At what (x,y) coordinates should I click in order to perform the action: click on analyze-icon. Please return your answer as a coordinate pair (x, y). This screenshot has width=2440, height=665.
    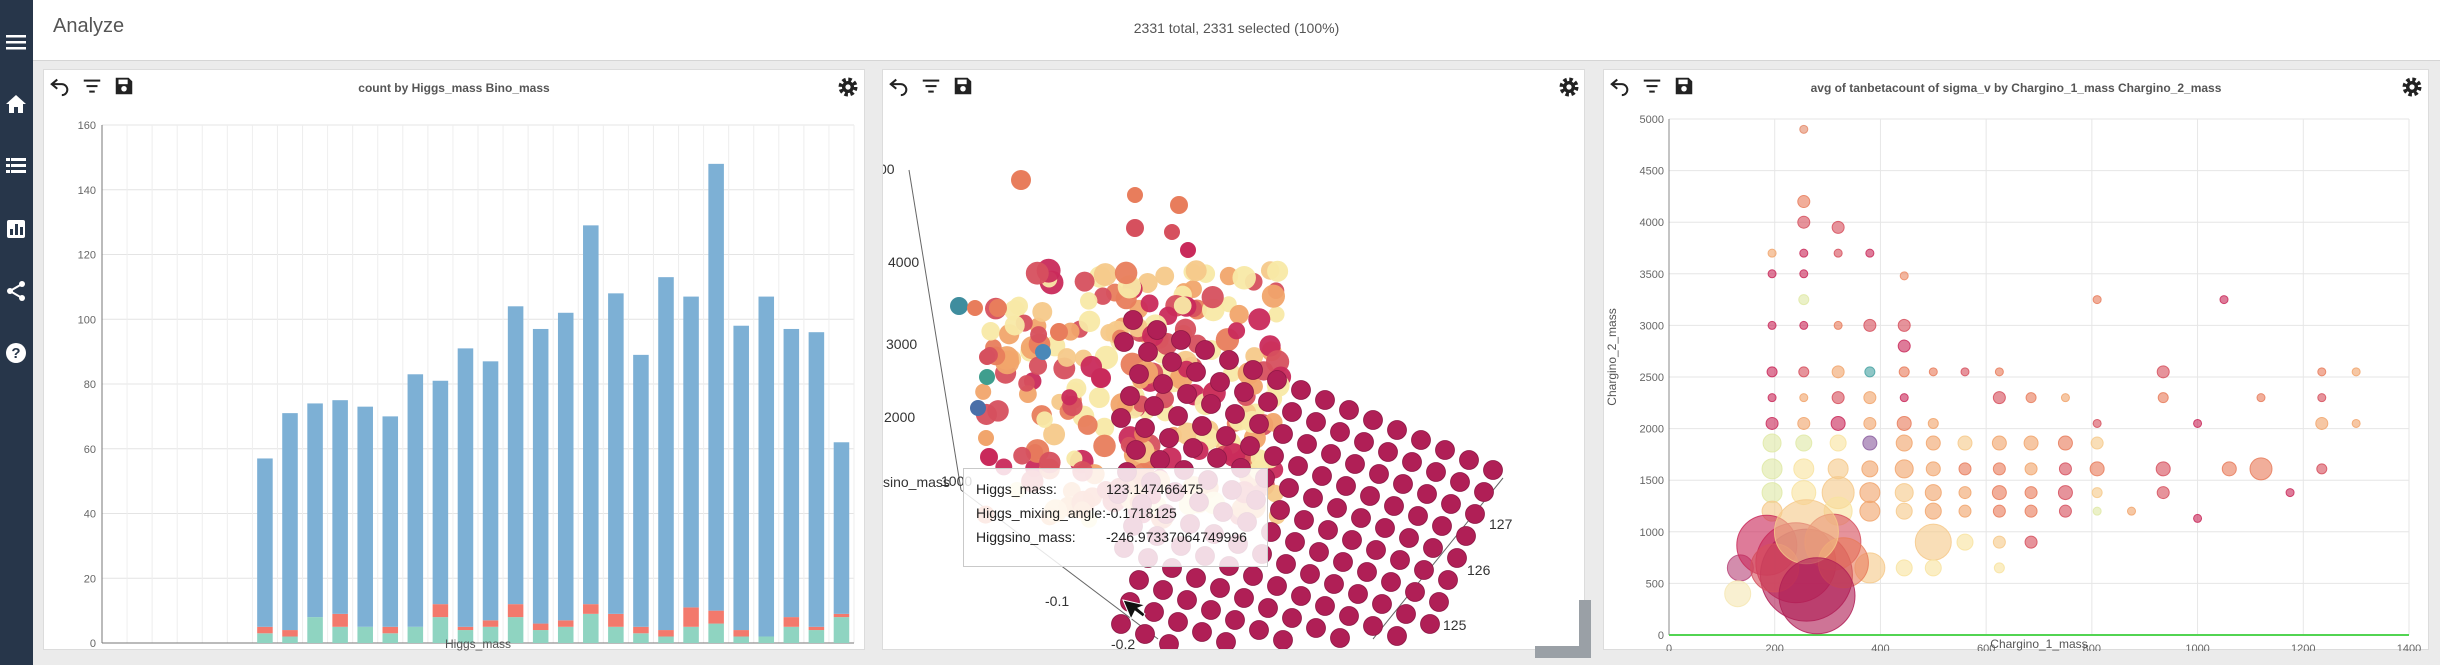
    Looking at the image, I should click on (16, 229).